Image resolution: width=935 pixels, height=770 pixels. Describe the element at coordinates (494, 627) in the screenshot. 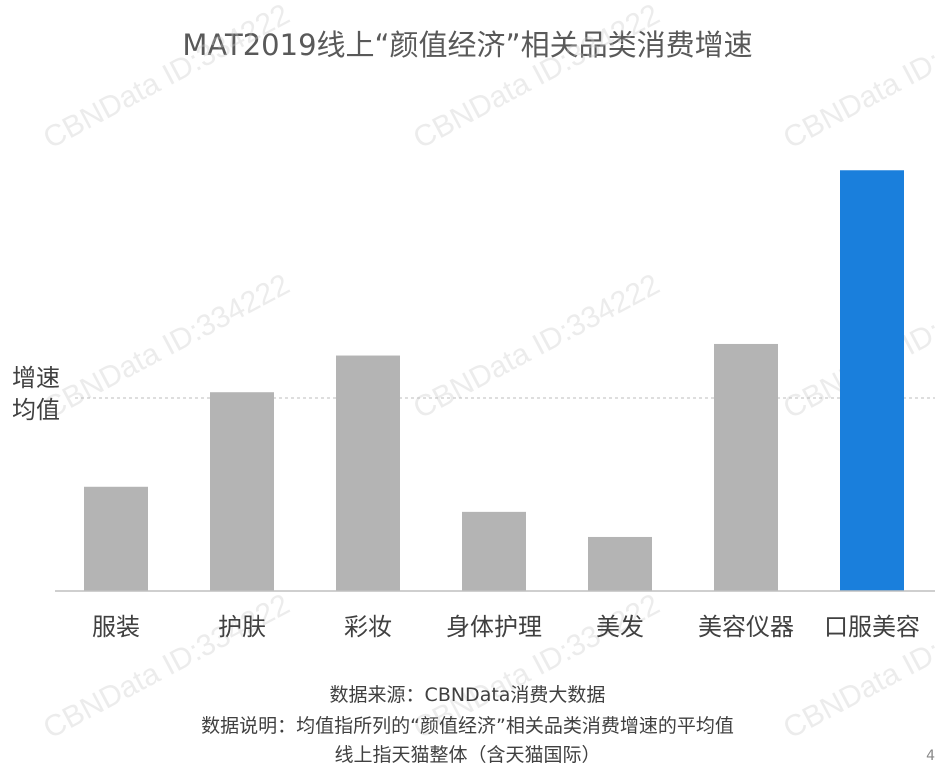

I see `x-tick-label: 身体护理` at that location.